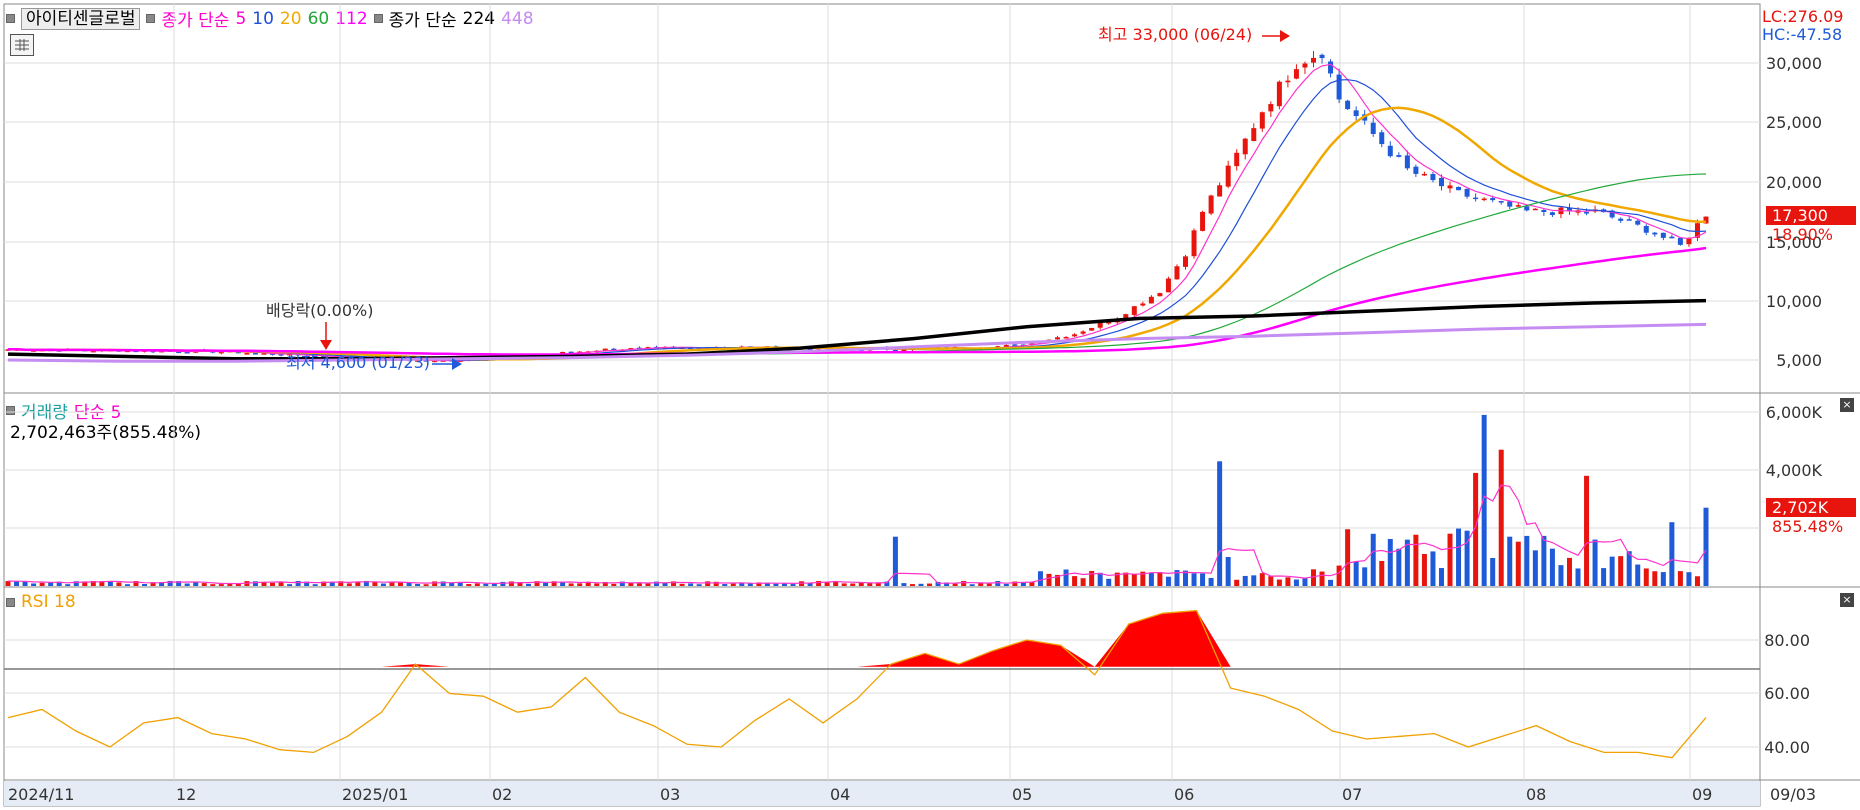 The width and height of the screenshot is (1860, 810). What do you see at coordinates (1794, 182) in the screenshot?
I see `price-y-tick-label: 20,000` at bounding box center [1794, 182].